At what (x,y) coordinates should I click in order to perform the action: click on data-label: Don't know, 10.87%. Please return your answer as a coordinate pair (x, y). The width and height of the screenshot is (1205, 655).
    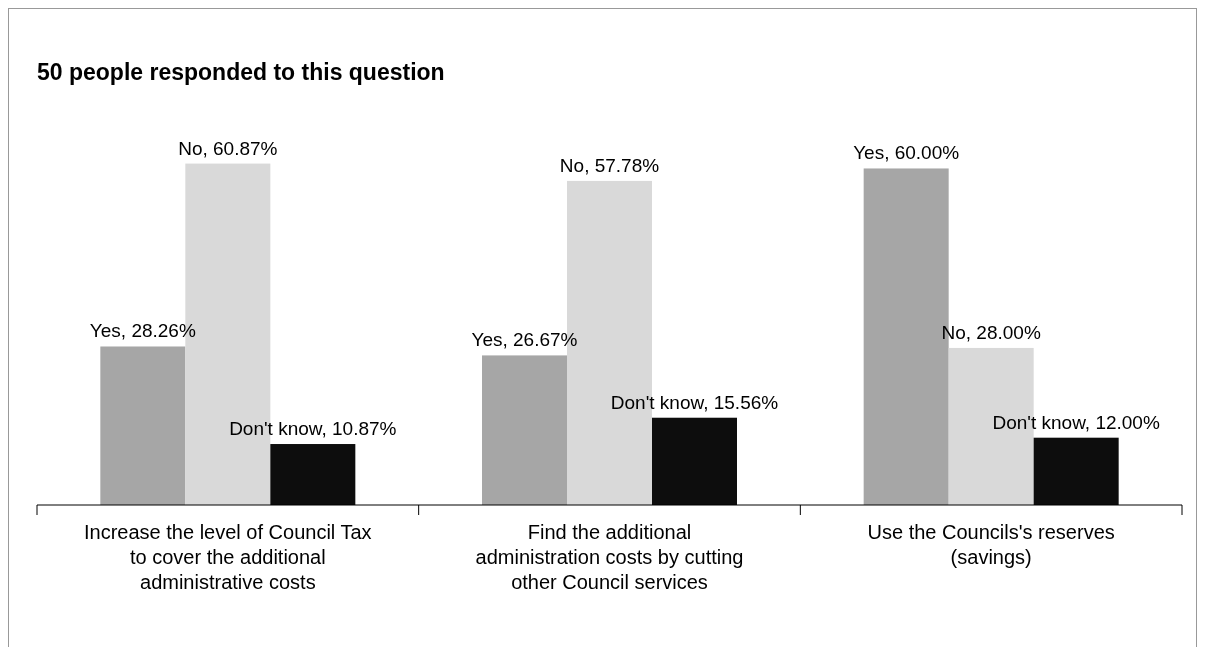
    Looking at the image, I should click on (313, 429).